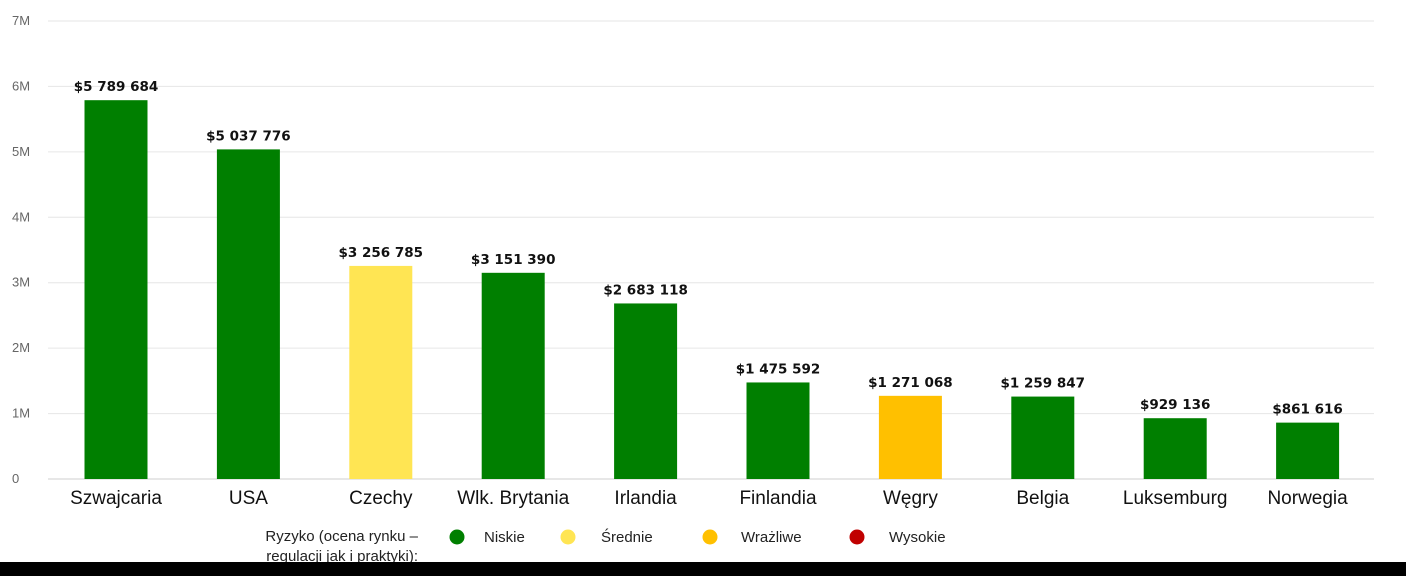 The image size is (1406, 576). What do you see at coordinates (248, 498) in the screenshot?
I see `x-tick-label: USA` at bounding box center [248, 498].